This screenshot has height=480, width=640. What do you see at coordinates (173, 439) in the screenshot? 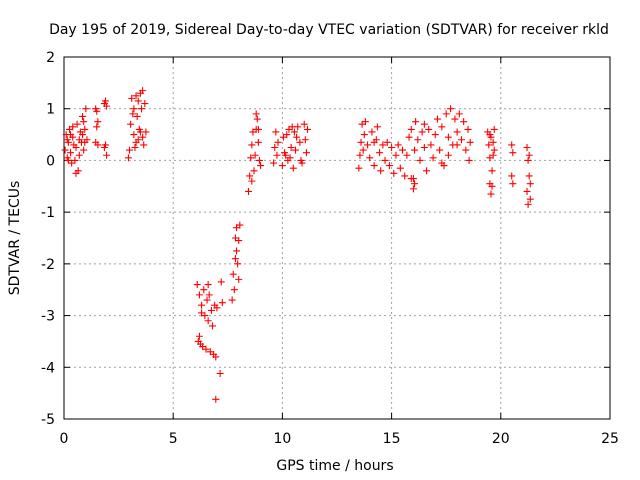
I see `x-tick-label: 5` at bounding box center [173, 439].